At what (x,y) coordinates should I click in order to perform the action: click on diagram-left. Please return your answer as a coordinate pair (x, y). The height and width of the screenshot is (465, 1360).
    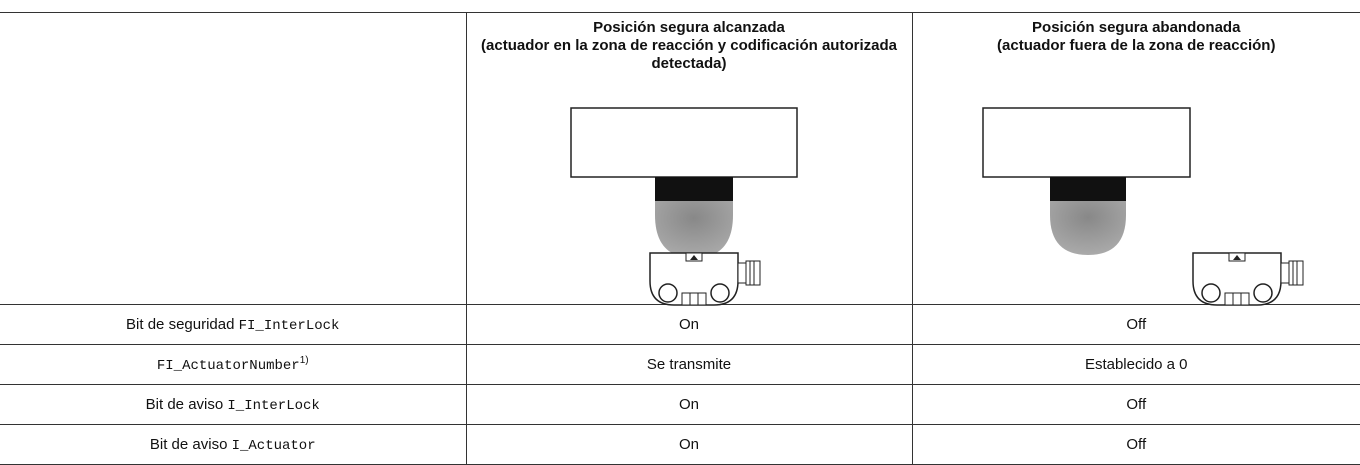
    Looking at the image, I should click on (1143, 206).